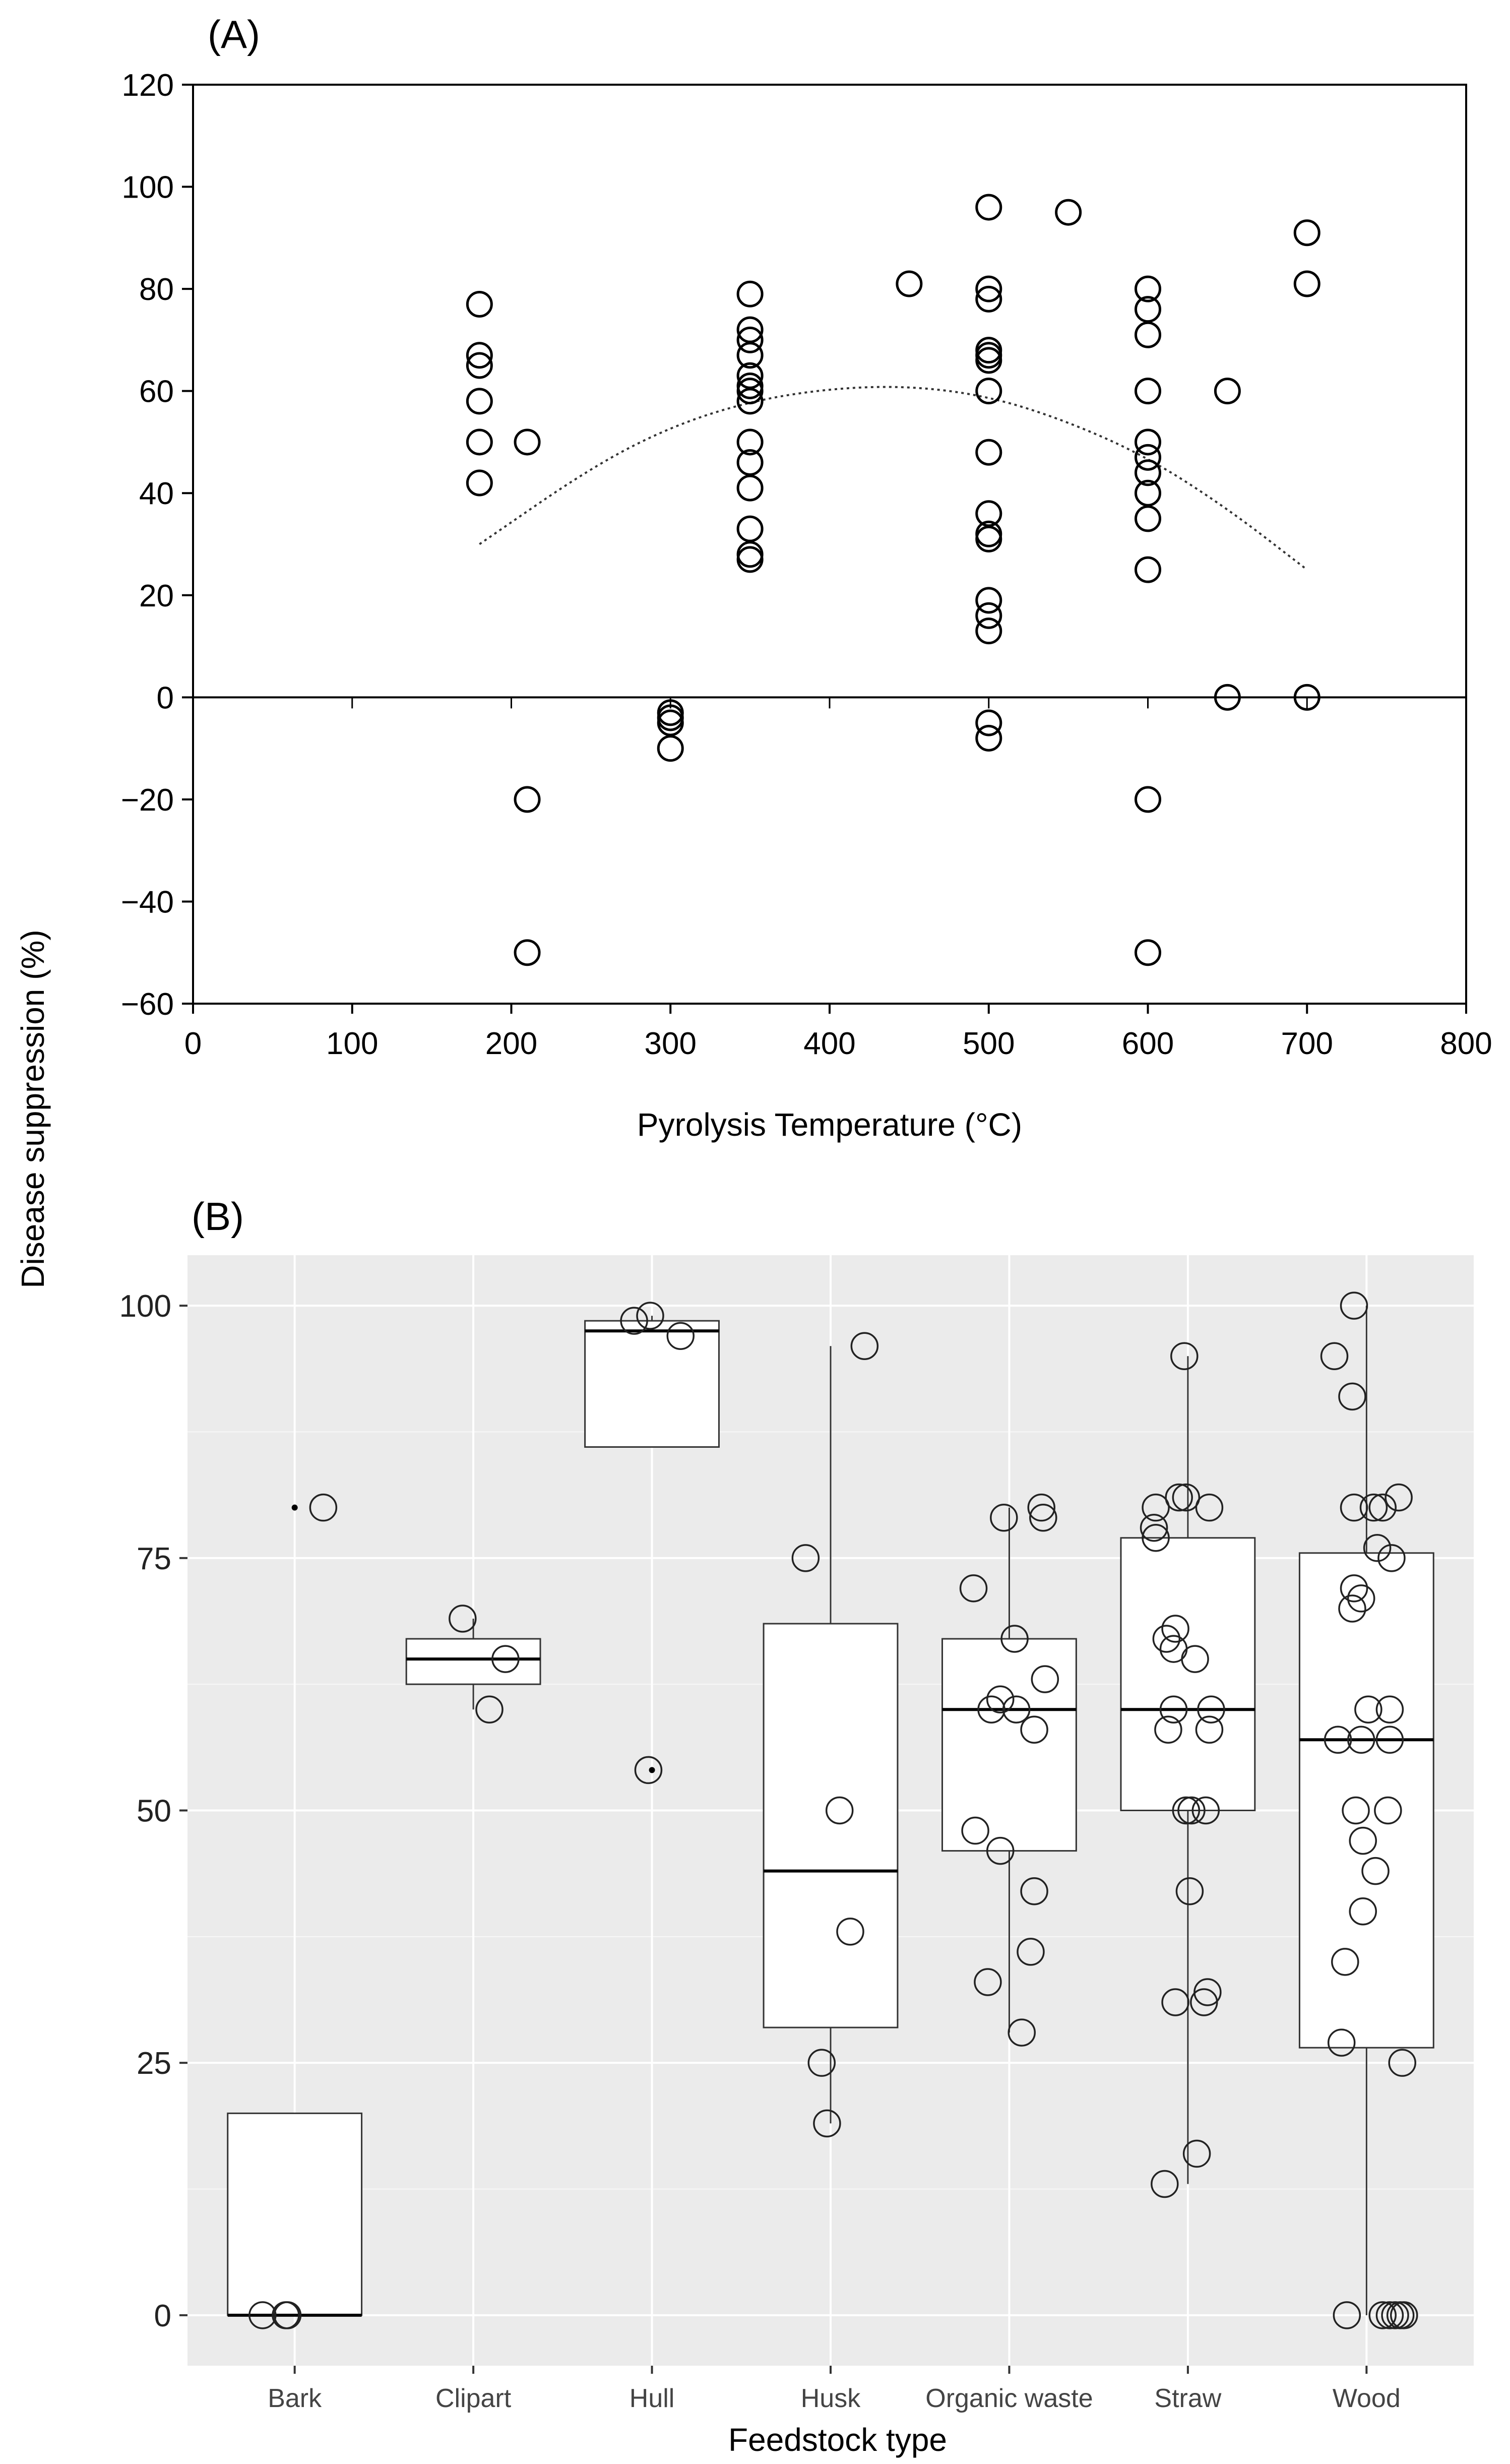 The width and height of the screenshot is (1510, 2464). What do you see at coordinates (829, 1043) in the screenshot?
I see `x-tick-label: 400` at bounding box center [829, 1043].